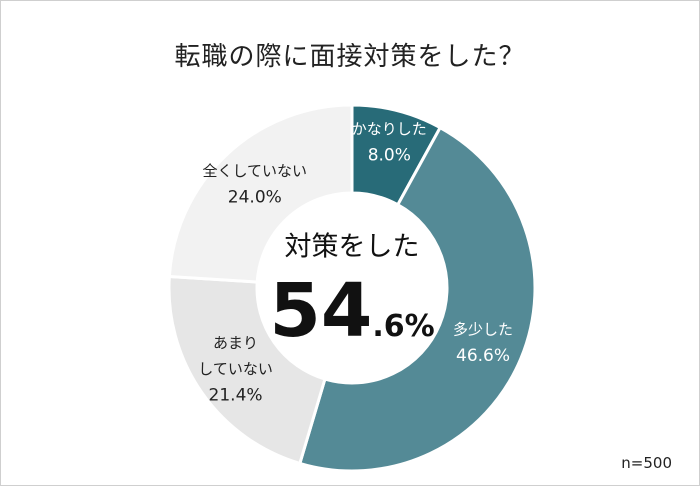 This screenshot has height=486, width=700. Describe the element at coordinates (350, 57) in the screenshot. I see `chart-title: 転職の際に面接対策をした？` at that location.